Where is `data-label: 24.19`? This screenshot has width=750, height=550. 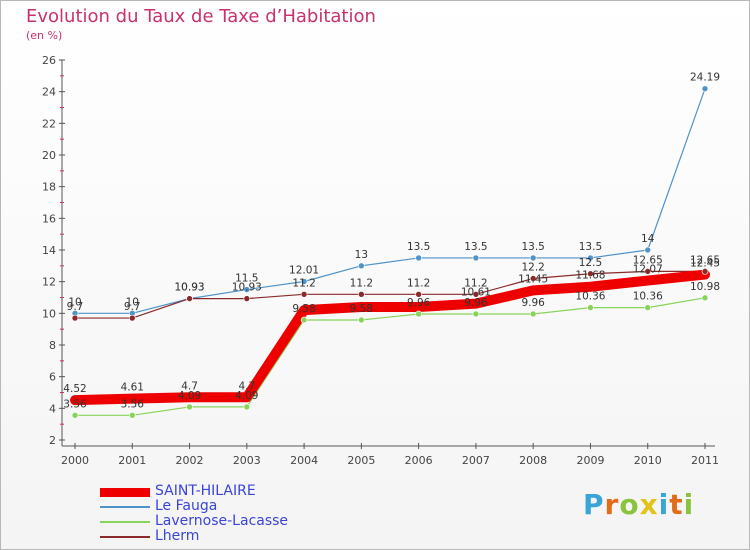 data-label: 24.19 is located at coordinates (705, 78).